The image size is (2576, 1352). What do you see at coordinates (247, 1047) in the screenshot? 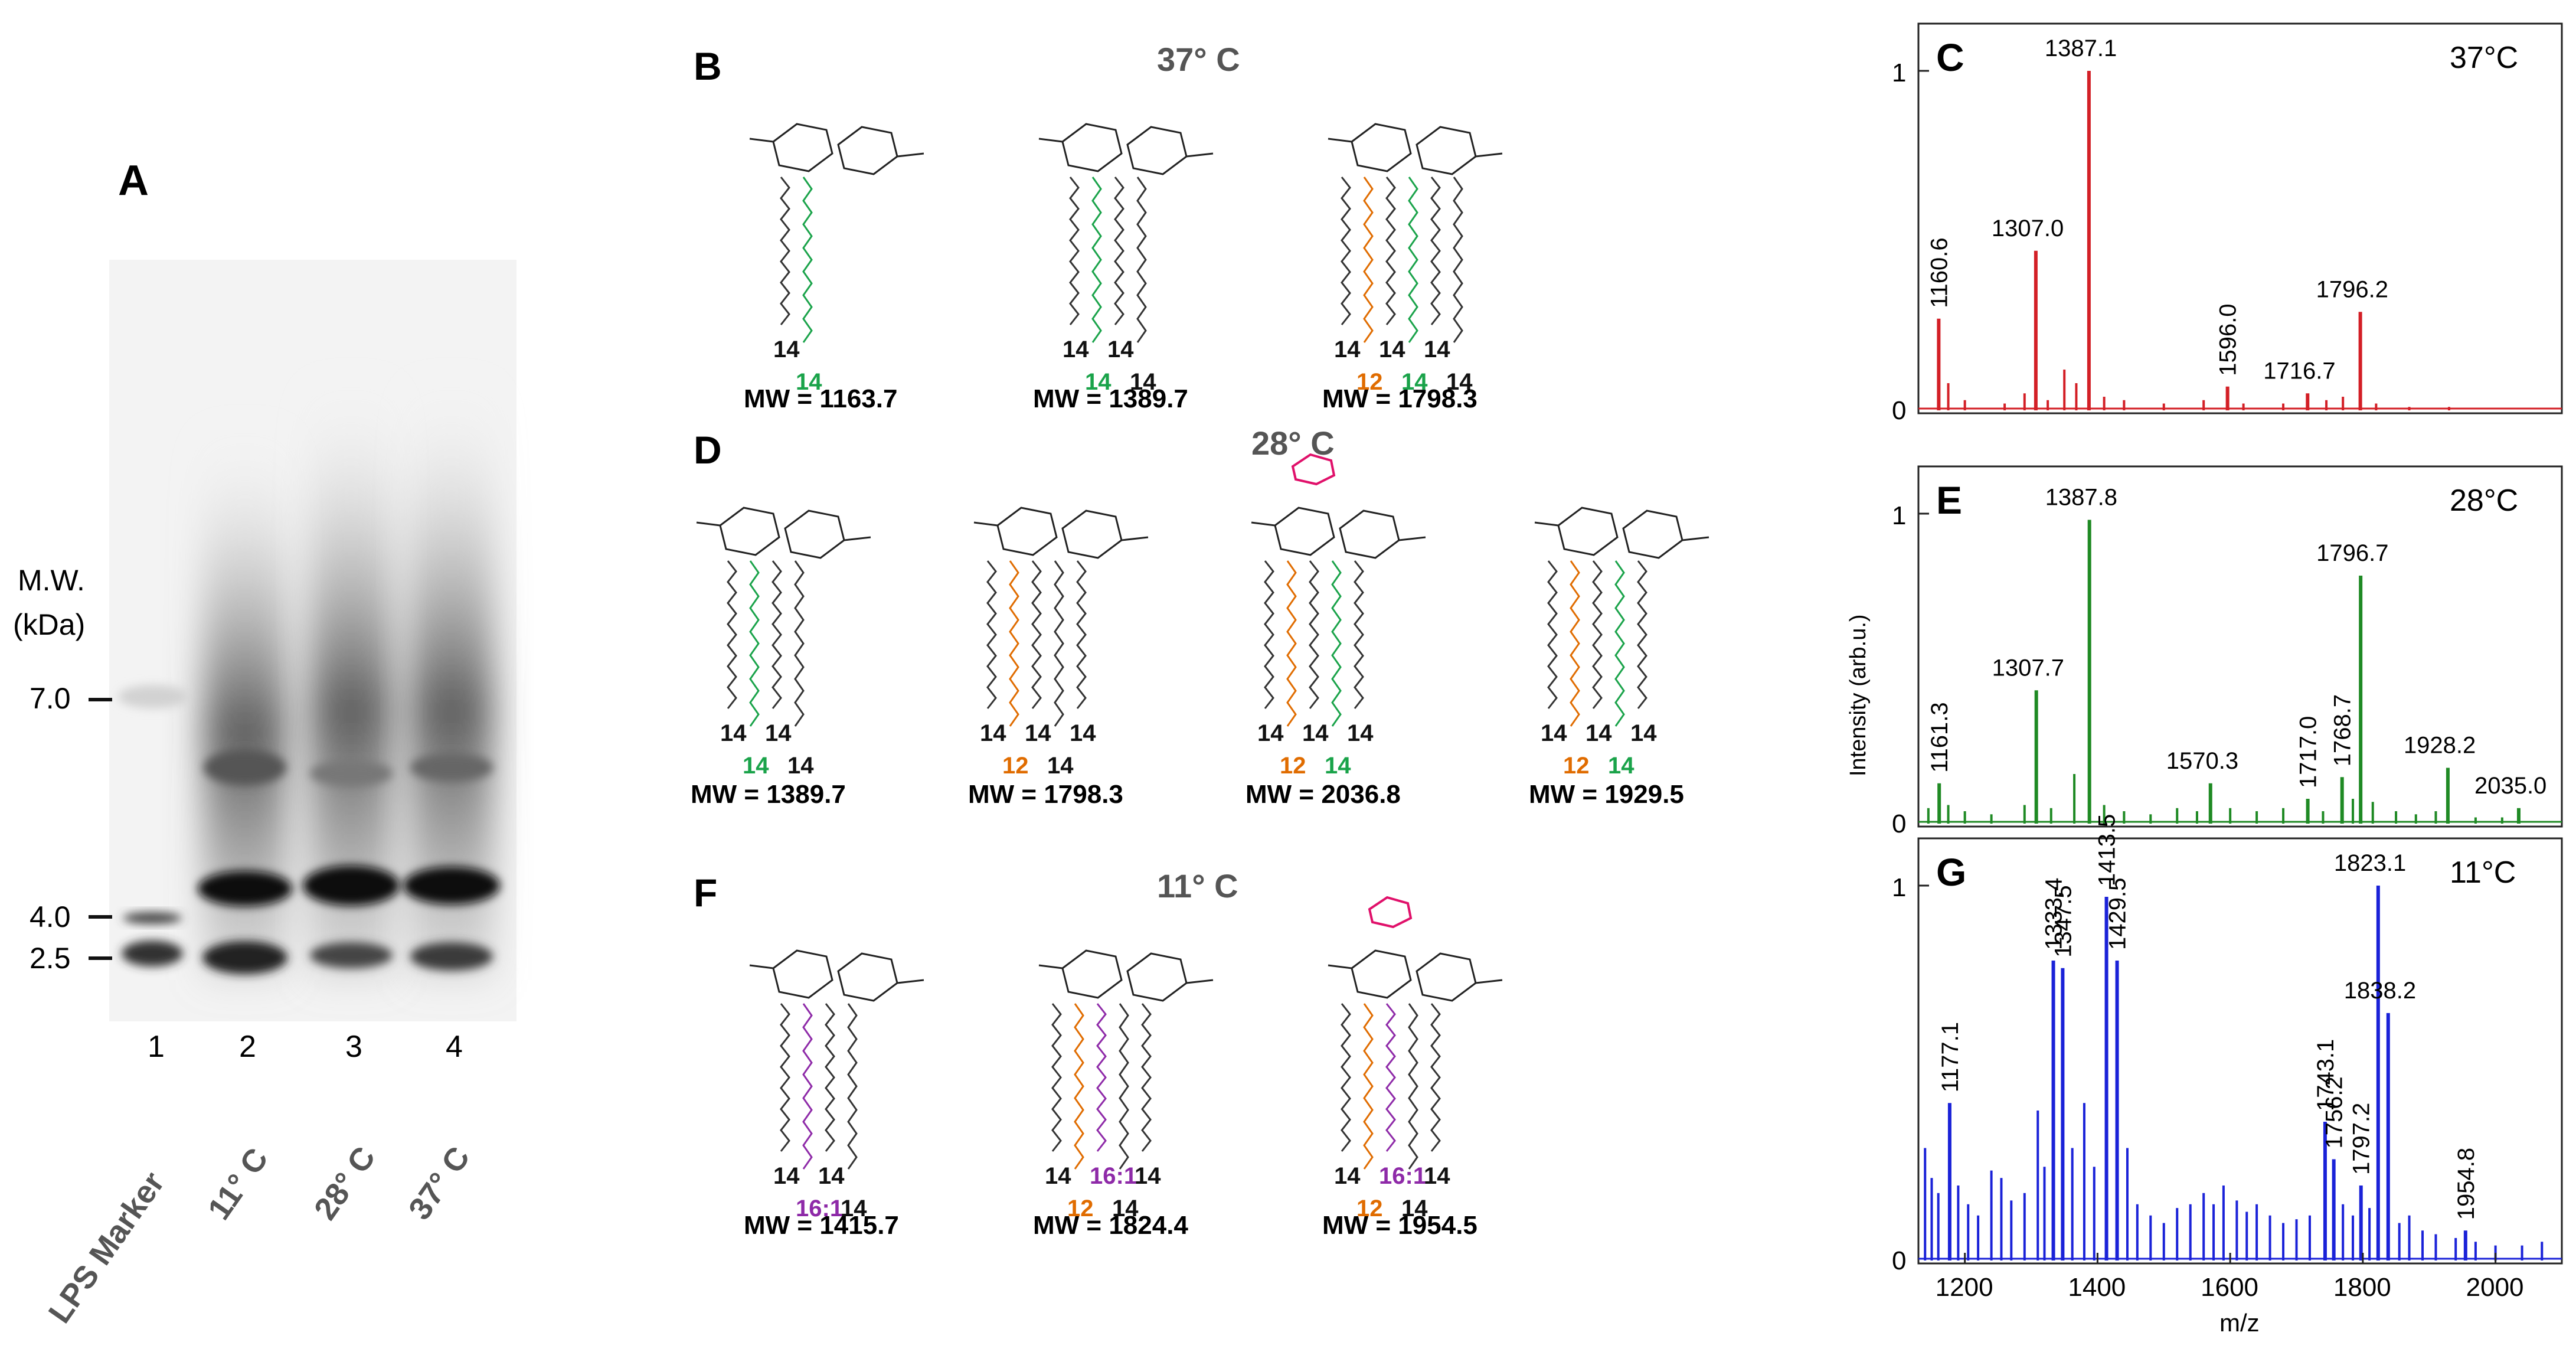
I see `lane-2-number: 2` at bounding box center [247, 1047].